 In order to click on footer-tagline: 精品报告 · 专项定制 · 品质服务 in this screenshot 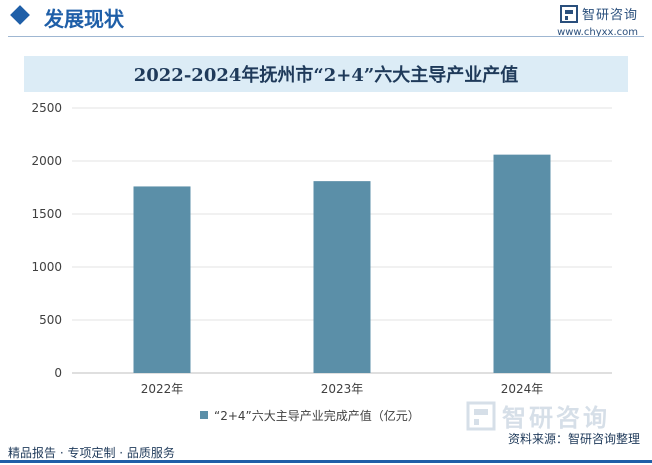, I will do `click(91, 453)`.